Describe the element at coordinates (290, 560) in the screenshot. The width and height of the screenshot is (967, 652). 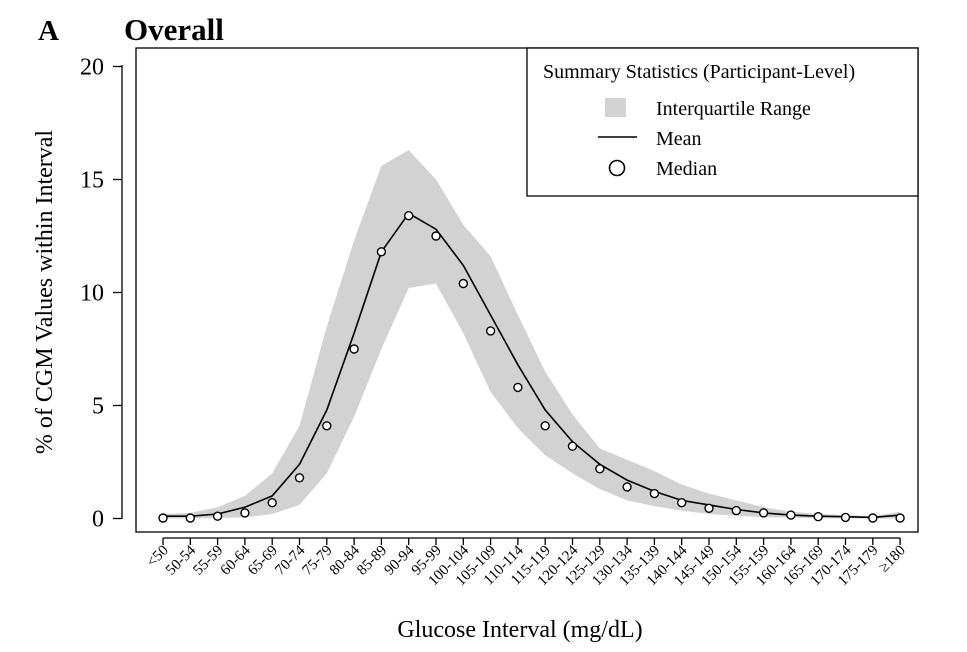
I see `x-tick-label: 70-74` at that location.